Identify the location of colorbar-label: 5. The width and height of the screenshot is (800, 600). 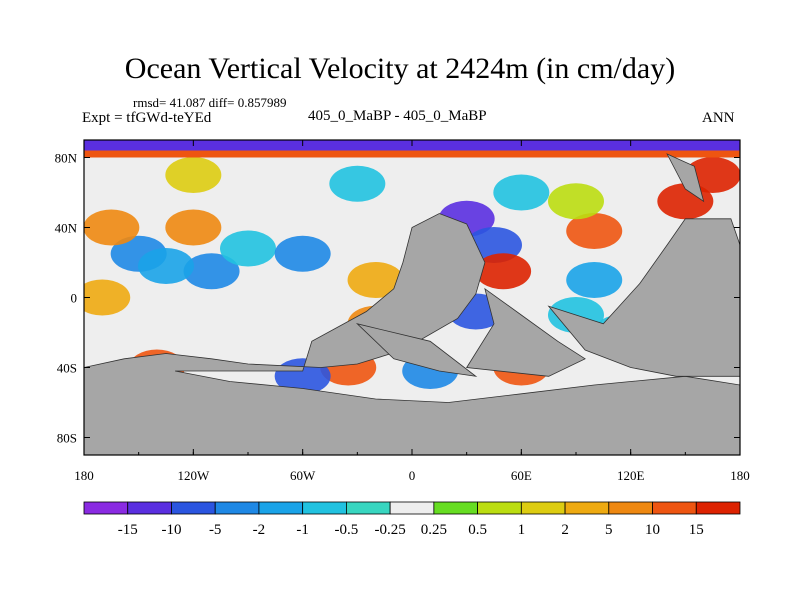
(609, 530).